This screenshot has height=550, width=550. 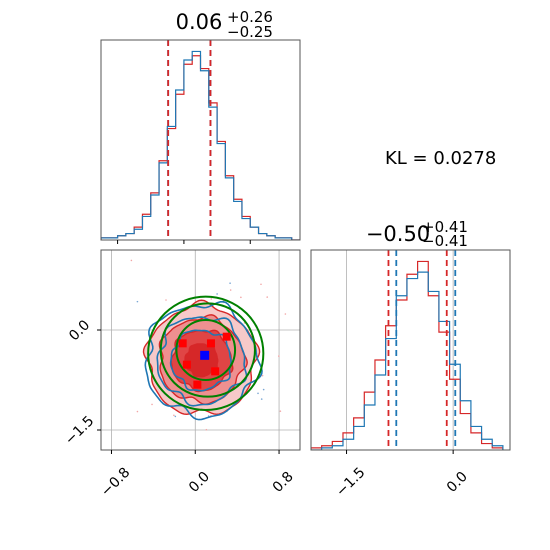 What do you see at coordinates (79, 330) in the screenshot?
I see `y-tick-label: 0.0` at bounding box center [79, 330].